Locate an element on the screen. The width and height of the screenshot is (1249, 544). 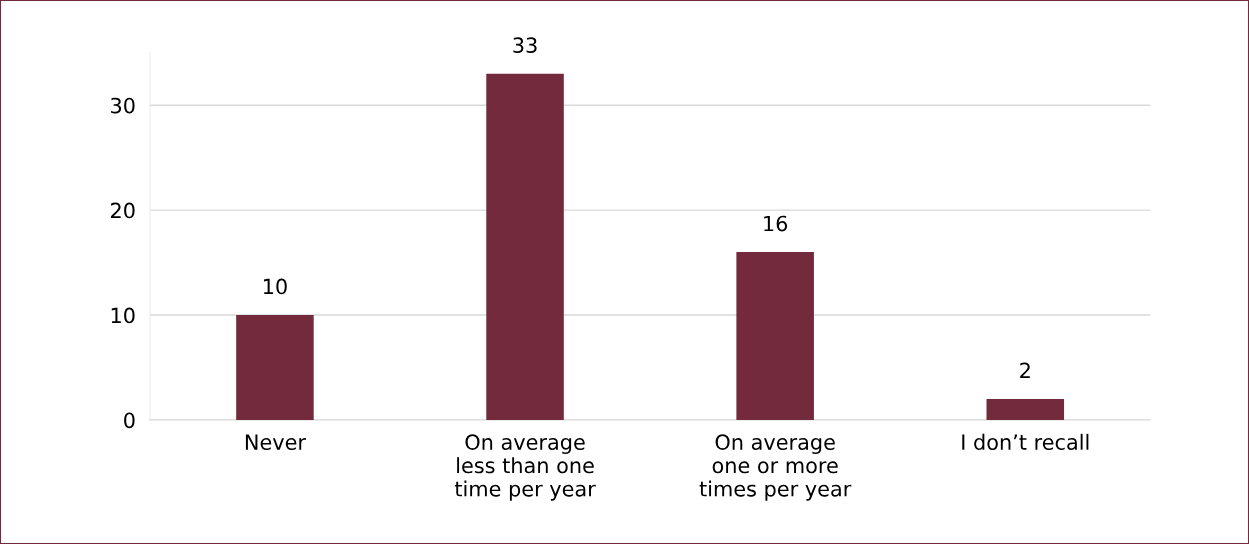
x-tick-label: Never is located at coordinates (275, 442).